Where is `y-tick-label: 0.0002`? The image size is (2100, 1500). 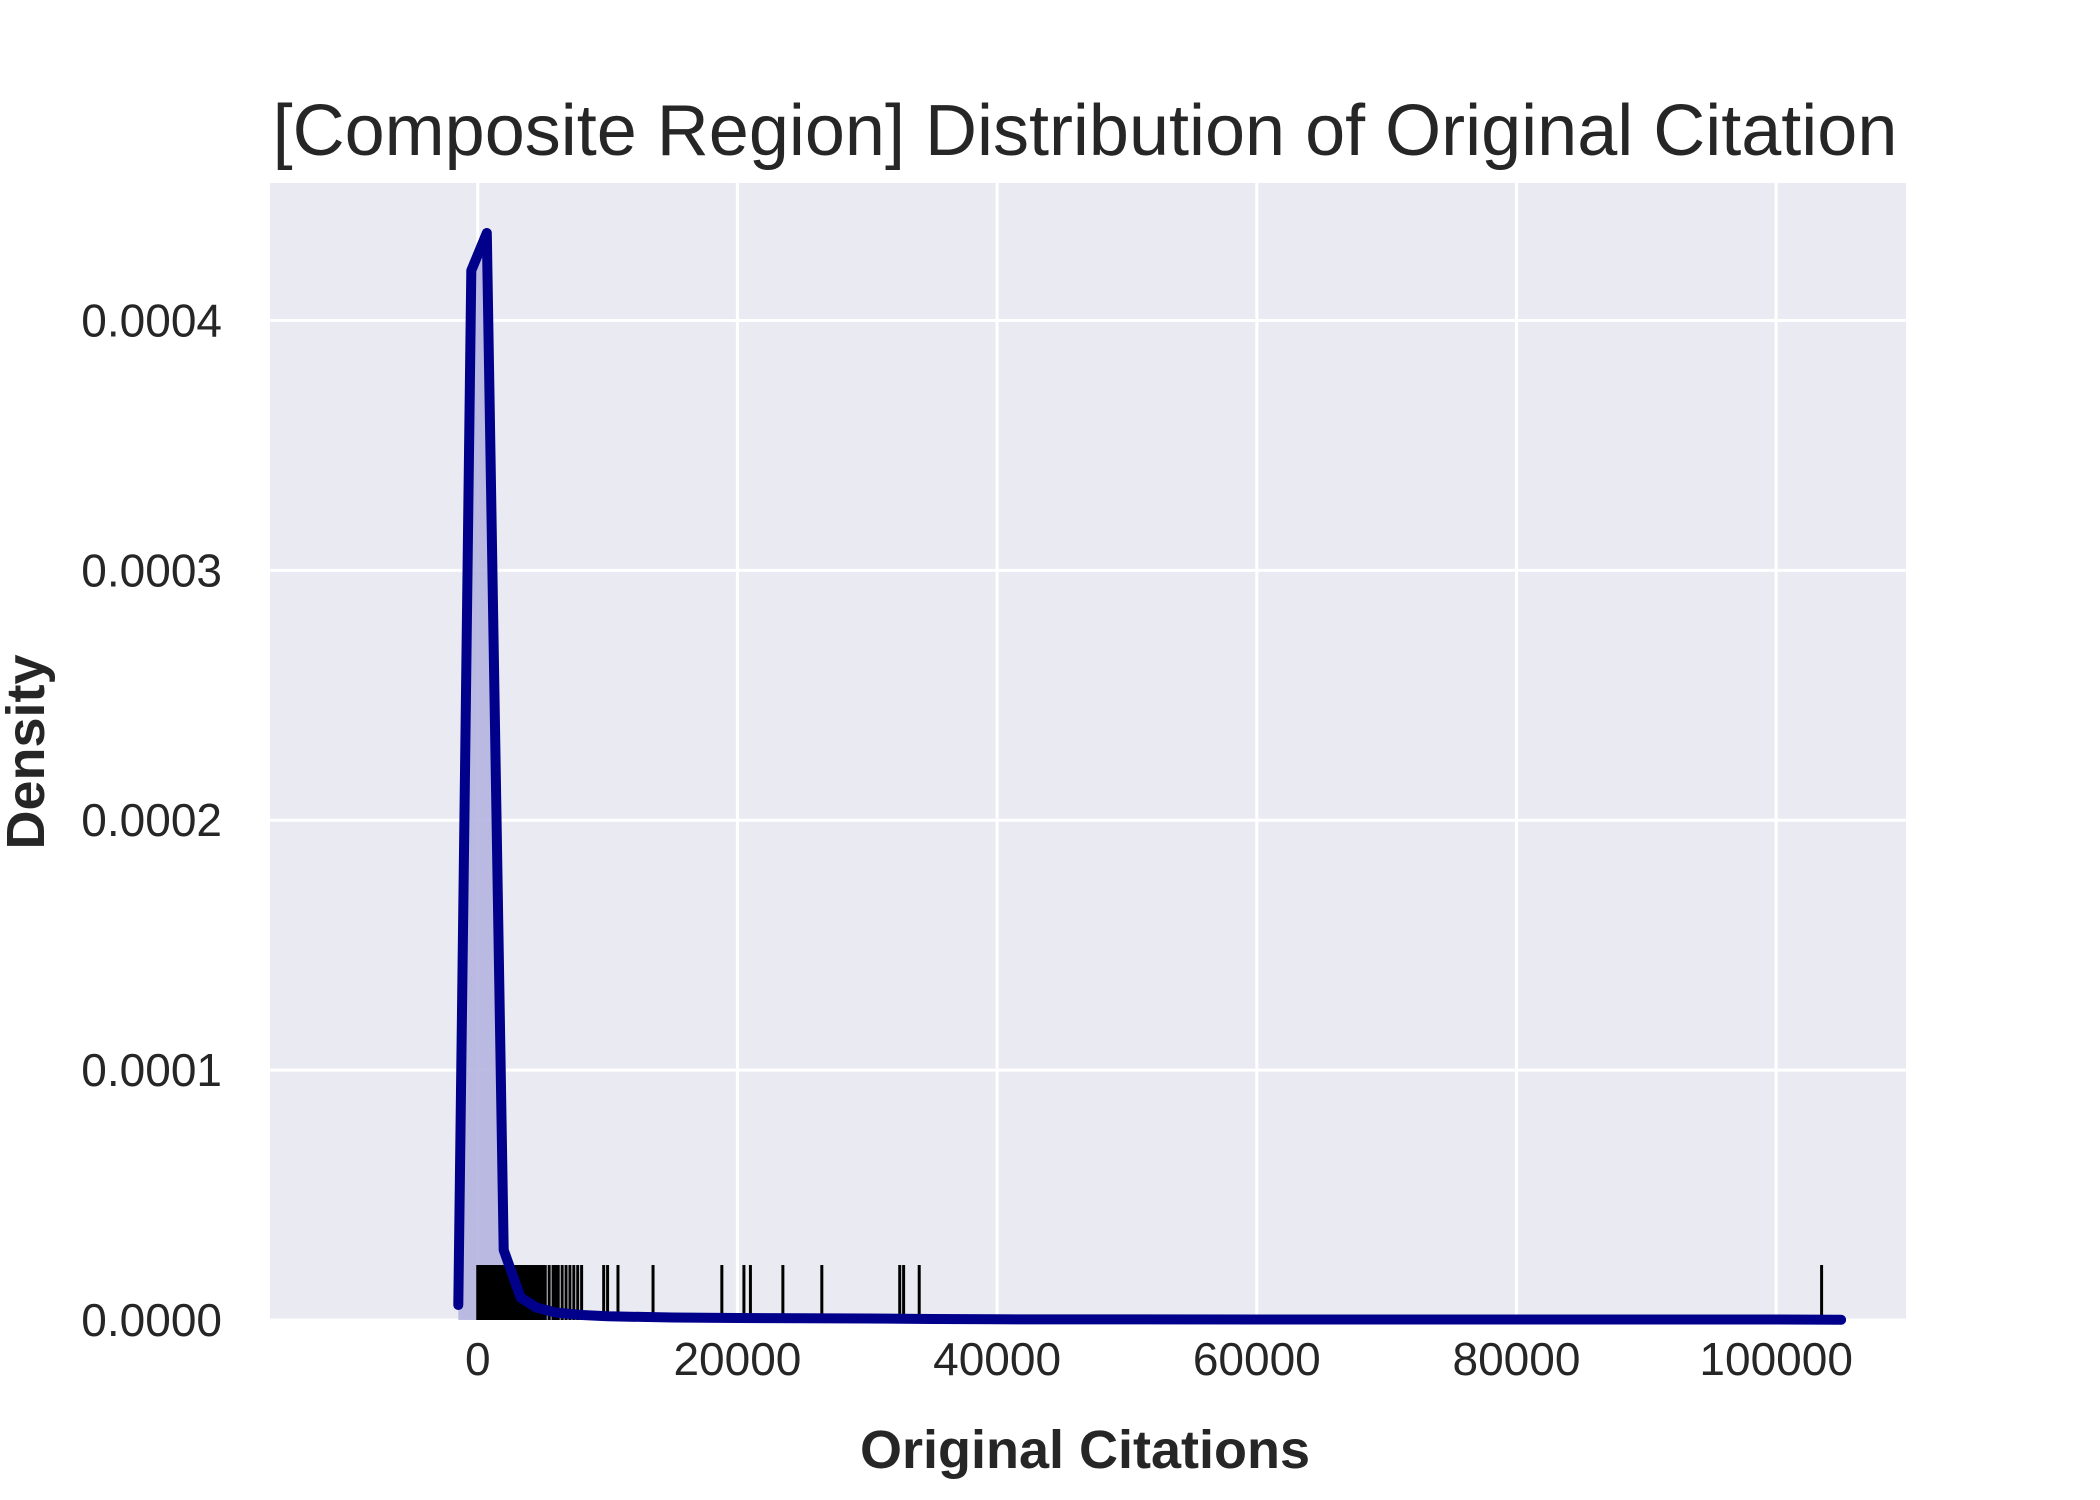 y-tick-label: 0.0002 is located at coordinates (151, 820).